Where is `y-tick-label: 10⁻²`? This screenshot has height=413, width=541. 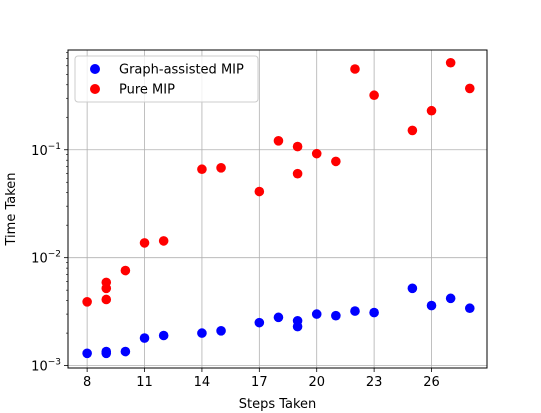 y-tick-label: 10⁻² is located at coordinates (46, 258).